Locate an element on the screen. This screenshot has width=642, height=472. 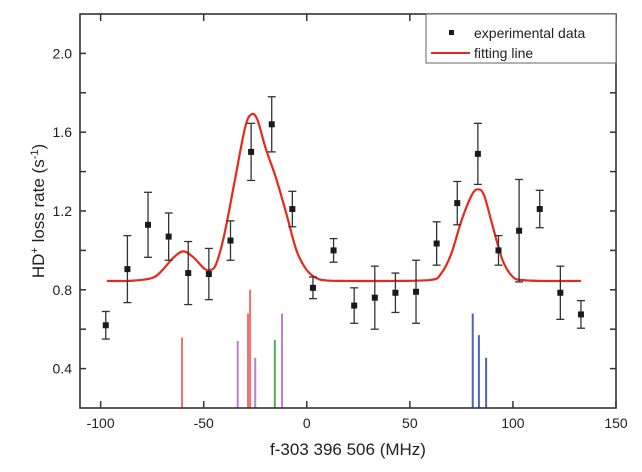
y-tick-label: 0.4 is located at coordinates (63, 369).